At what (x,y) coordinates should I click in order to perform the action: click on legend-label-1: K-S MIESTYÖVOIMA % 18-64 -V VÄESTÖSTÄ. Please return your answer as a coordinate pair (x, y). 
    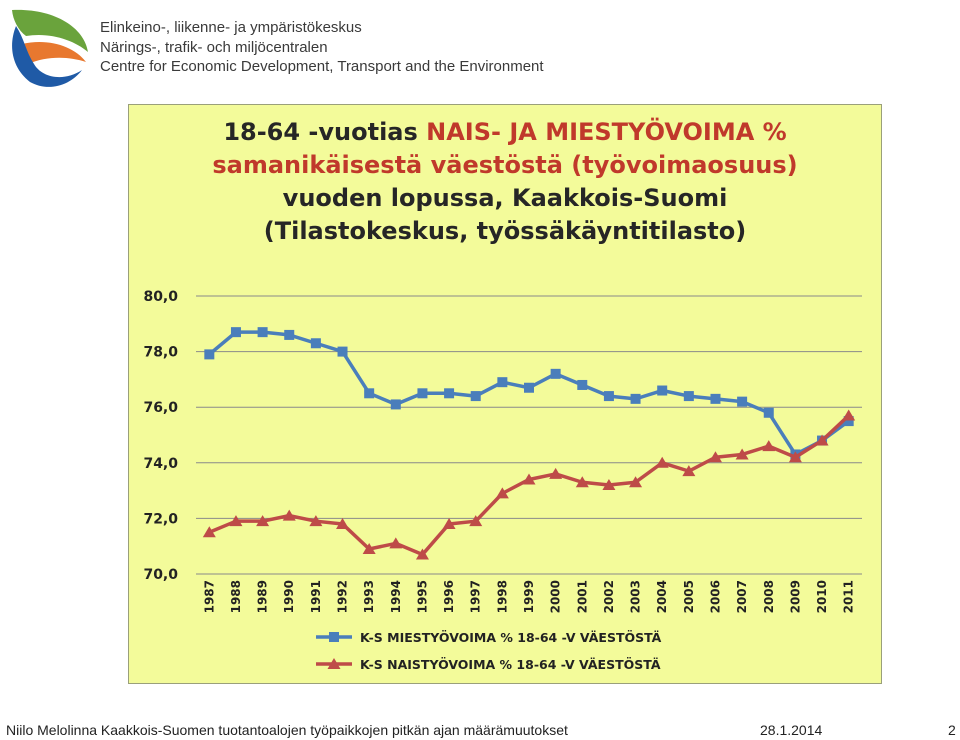
    Looking at the image, I should click on (511, 637).